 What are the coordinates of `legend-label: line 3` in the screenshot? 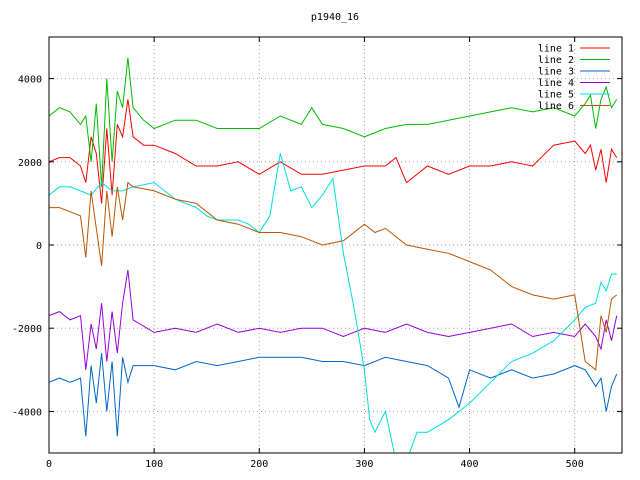 It's located at (556, 72).